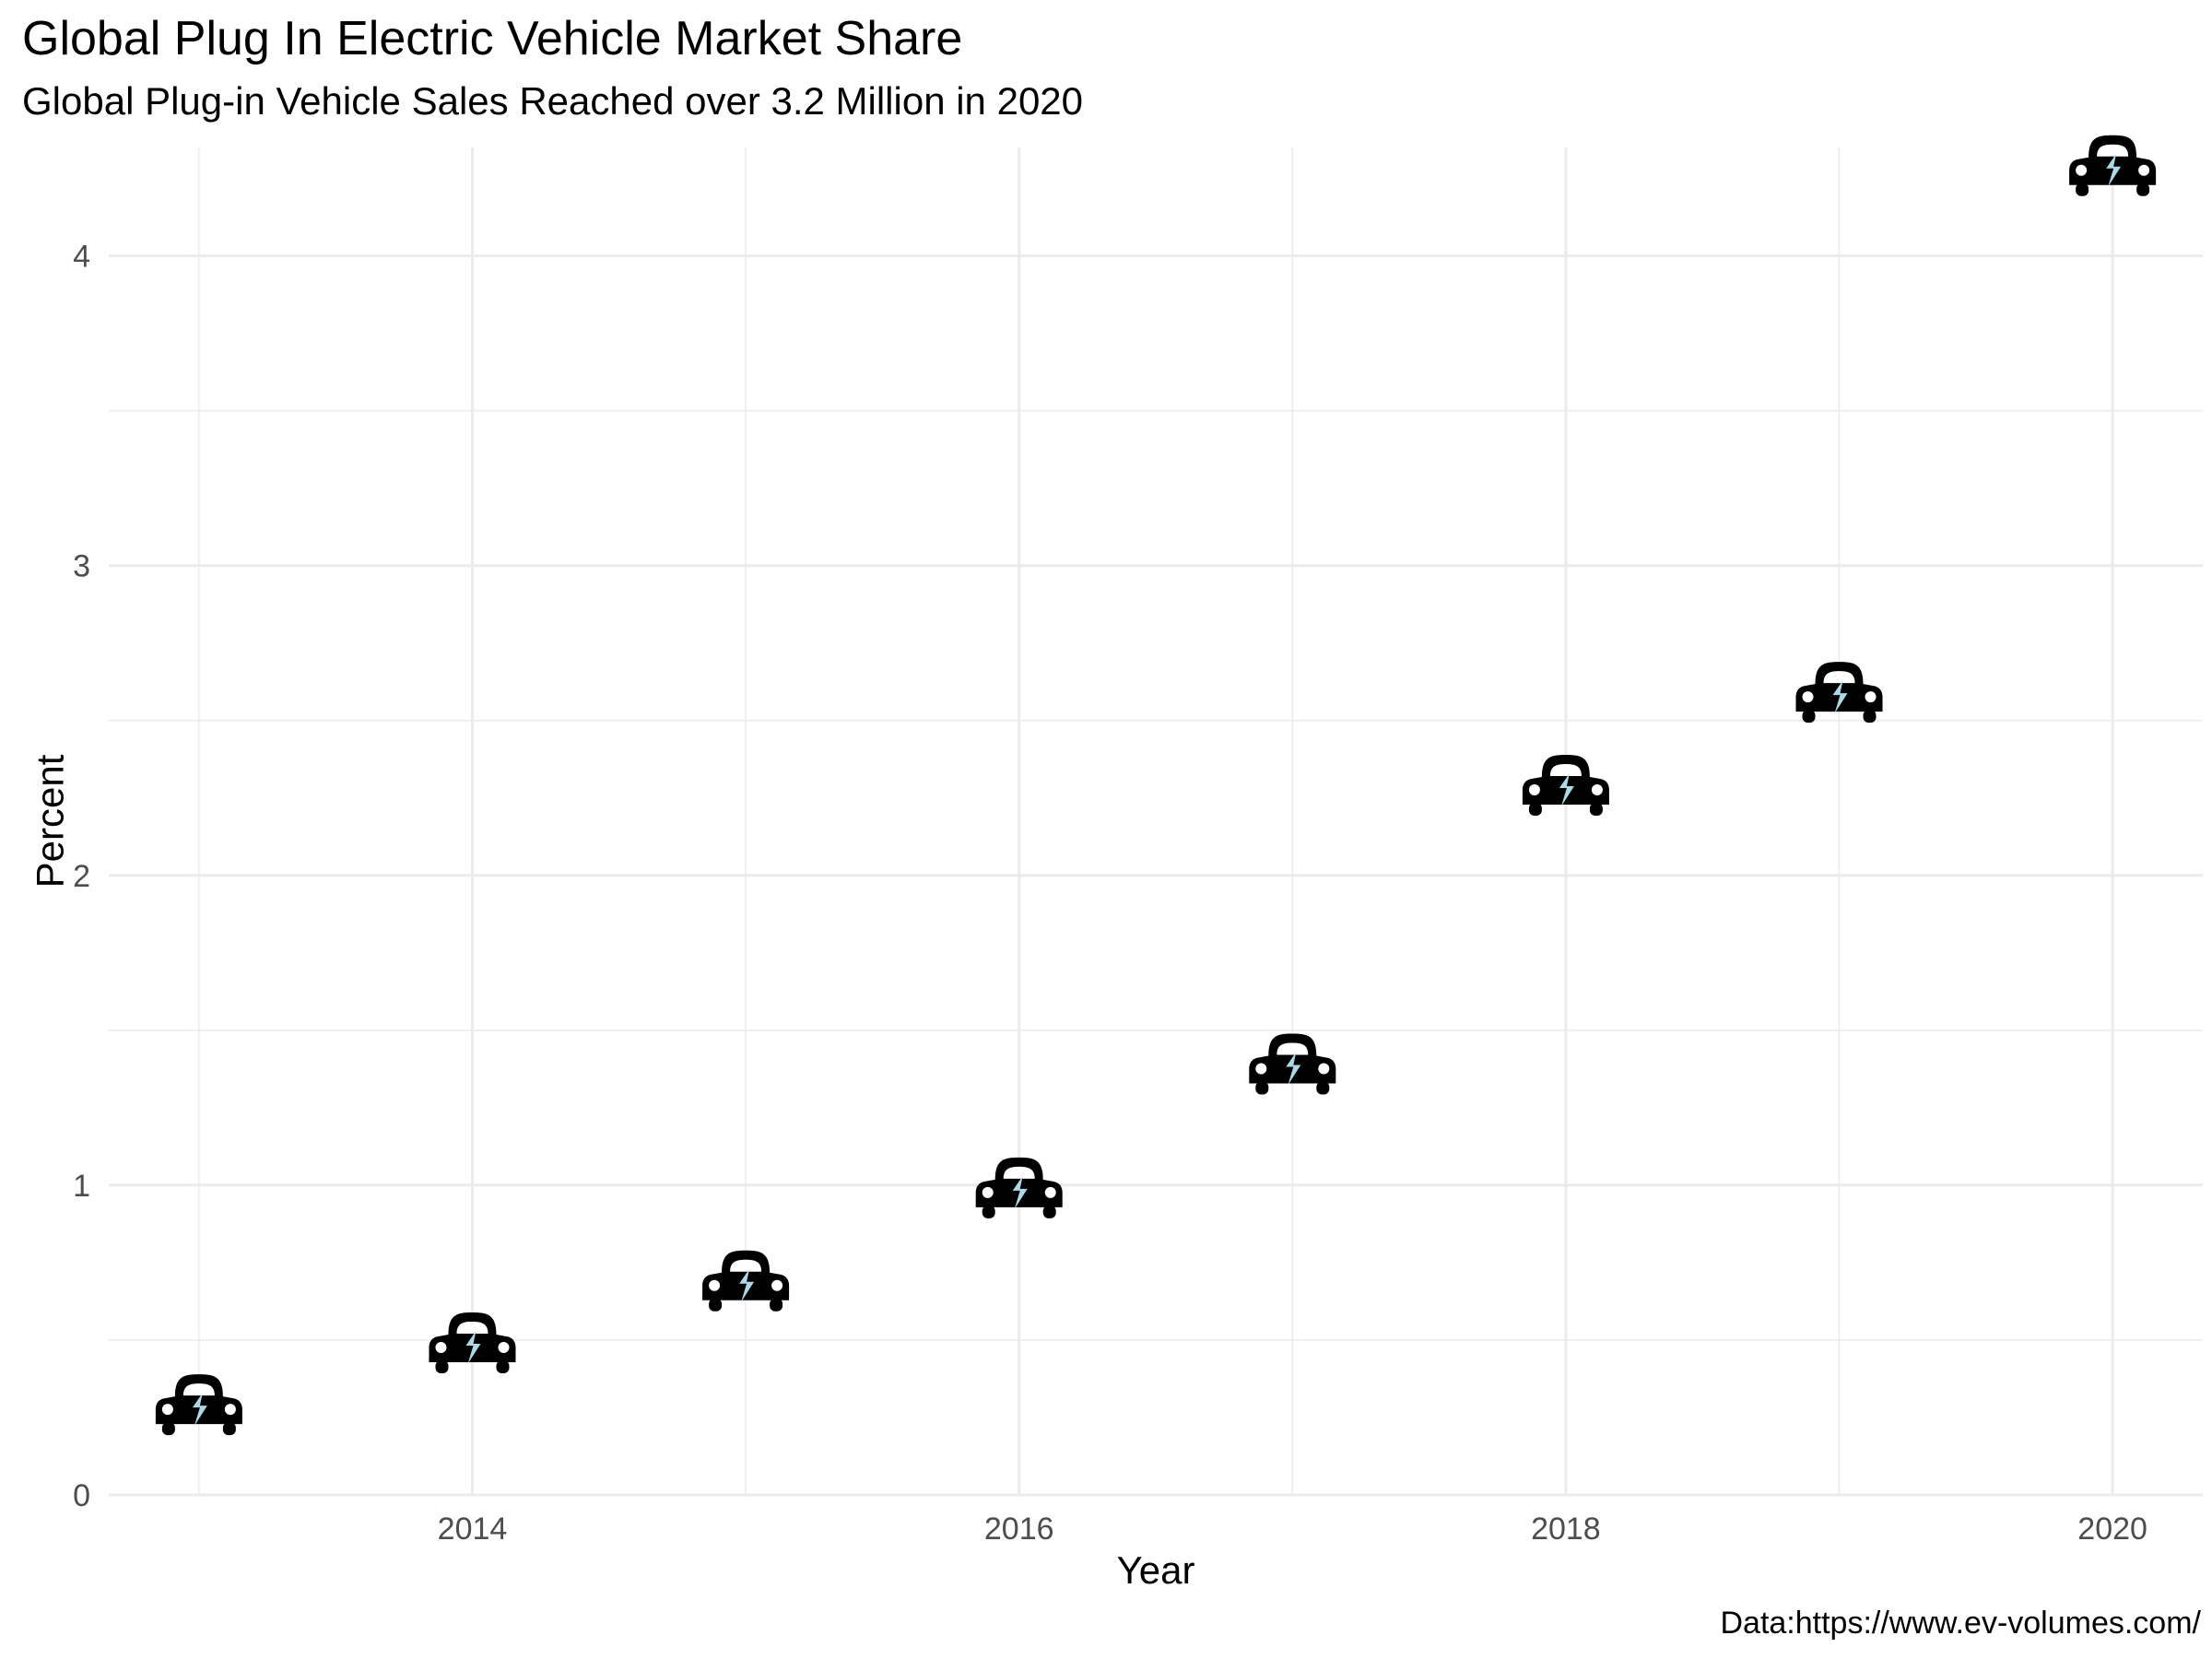 The width and height of the screenshot is (2212, 1659). Describe the element at coordinates (81, 1186) in the screenshot. I see `y-tick-label: 1` at that location.